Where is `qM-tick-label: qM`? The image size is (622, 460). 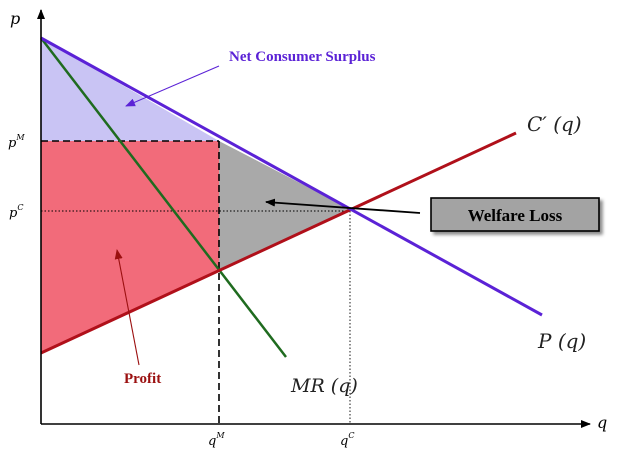
qM-tick-label: qM is located at coordinates (216, 440).